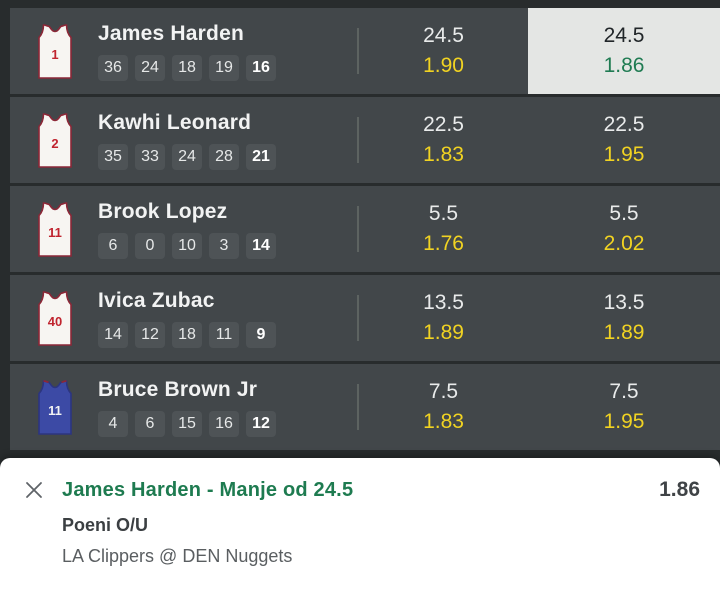 Image resolution: width=720 pixels, height=613 pixels. Describe the element at coordinates (208, 489) in the screenshot. I see `betslip-selection-title: James Harden - Manje od 24.5` at that location.